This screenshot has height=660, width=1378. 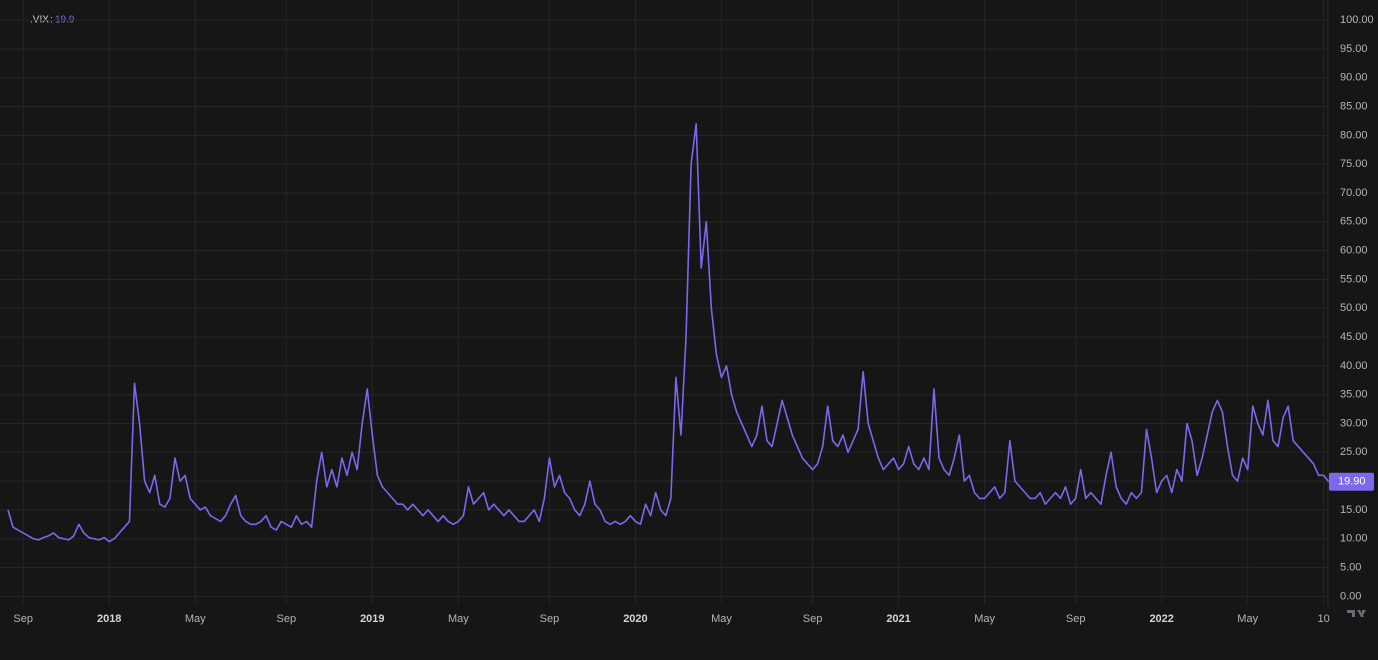 I want to click on x-tick-label: 2022, so click(x=1161, y=619).